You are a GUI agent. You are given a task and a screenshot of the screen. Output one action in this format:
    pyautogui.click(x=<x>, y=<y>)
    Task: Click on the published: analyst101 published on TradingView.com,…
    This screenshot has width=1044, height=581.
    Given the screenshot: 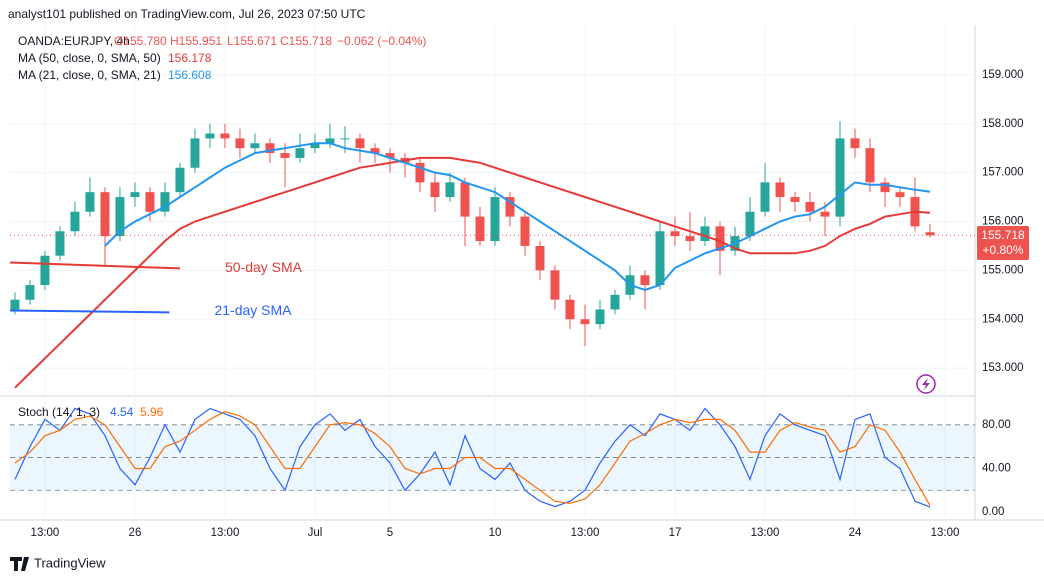 What is the action you would take?
    pyautogui.click(x=187, y=14)
    